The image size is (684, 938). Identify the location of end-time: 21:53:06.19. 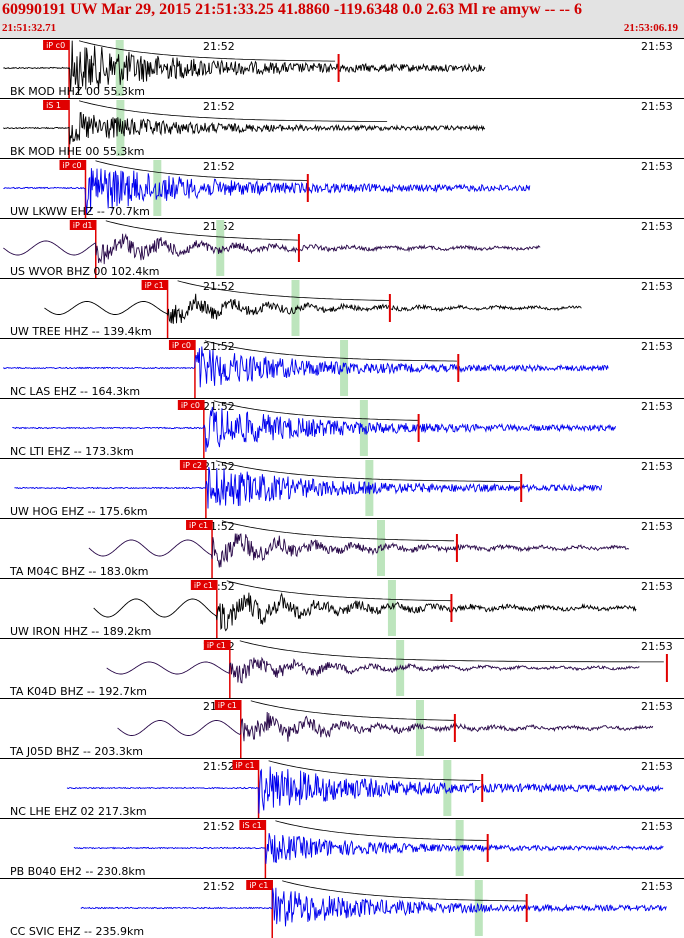
(650, 28).